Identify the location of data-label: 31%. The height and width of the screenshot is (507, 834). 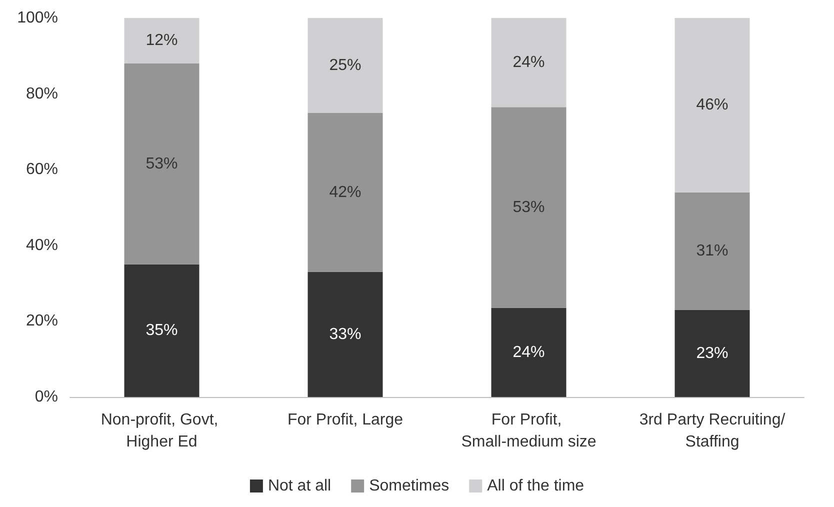
(712, 251).